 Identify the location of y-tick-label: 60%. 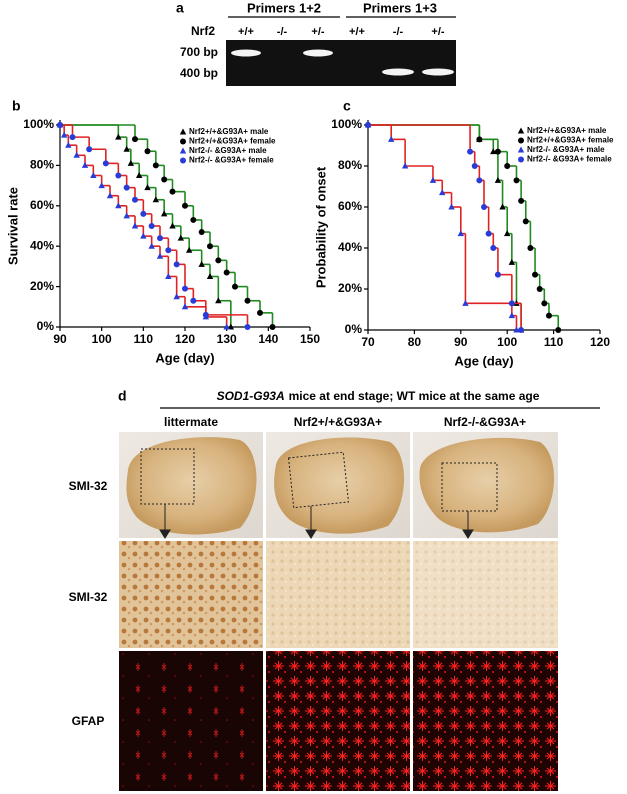
(42, 205).